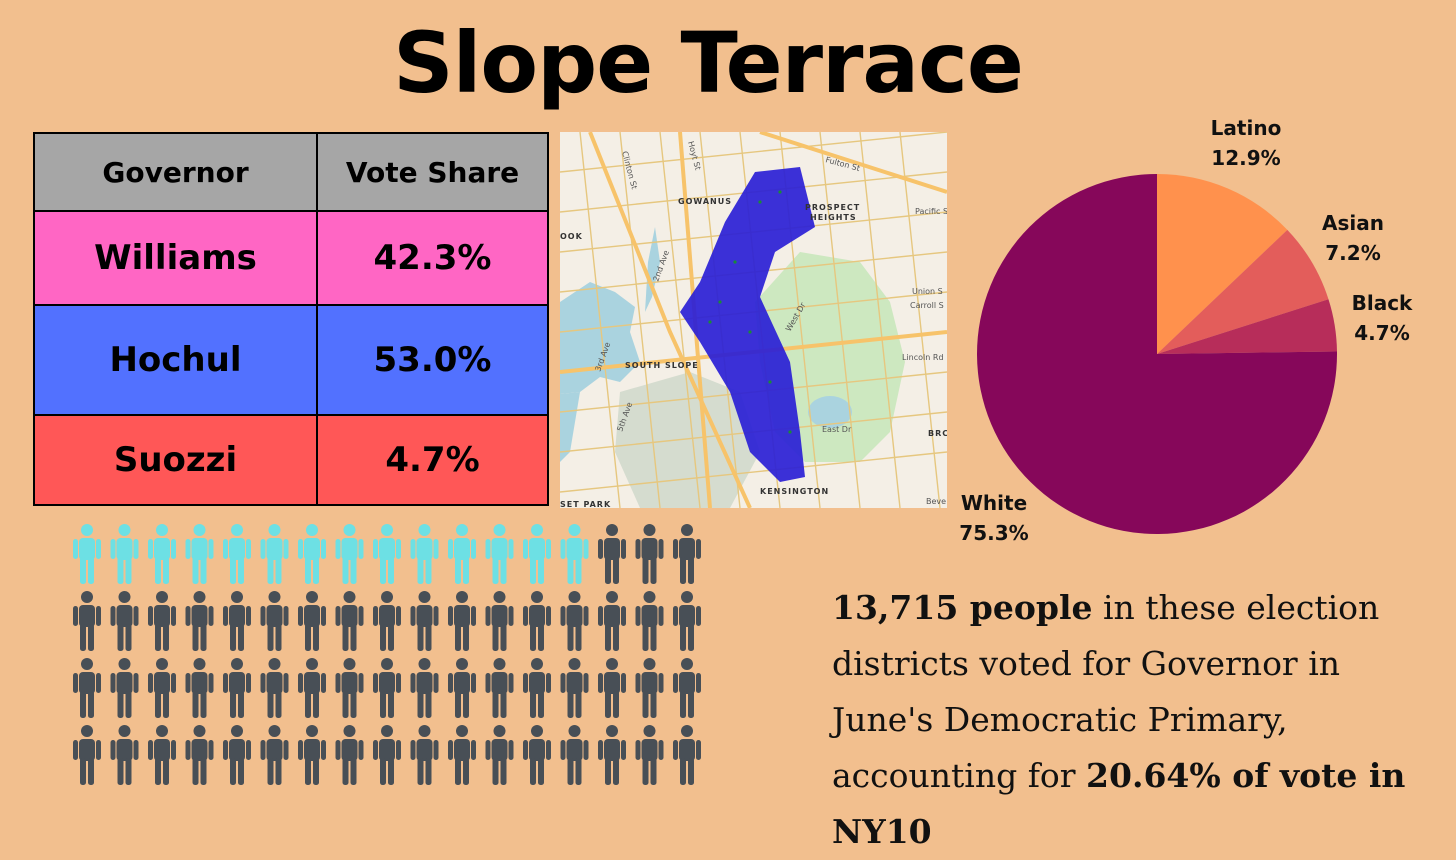 This screenshot has height=860, width=1456. I want to click on candidate-name: Hochul, so click(175, 360).